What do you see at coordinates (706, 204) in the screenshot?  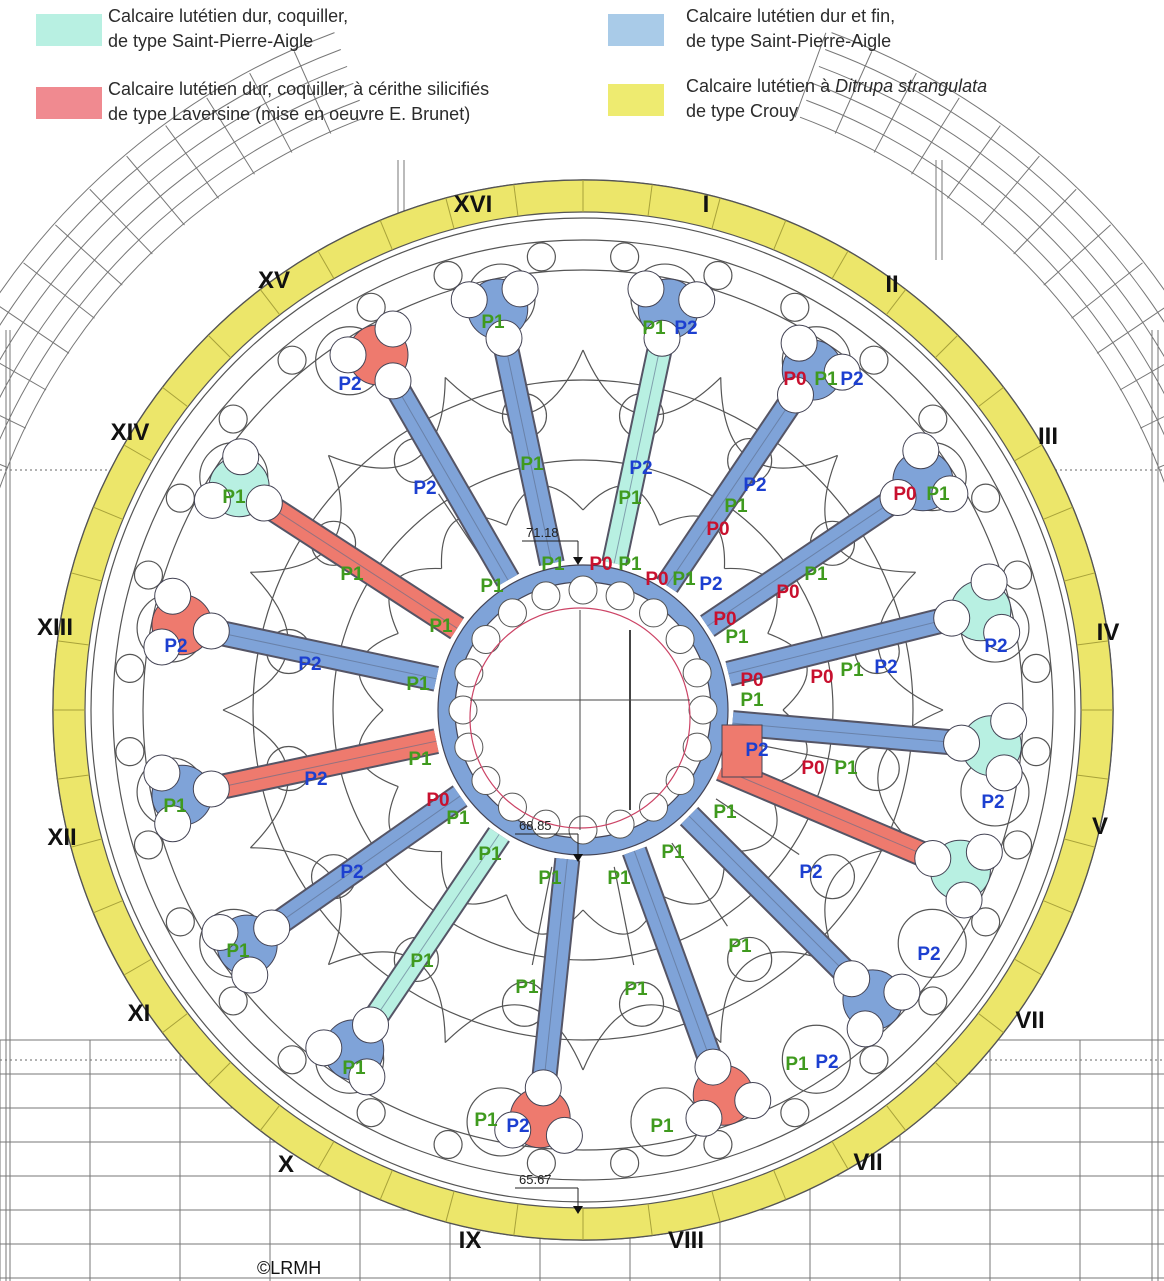 I see `roman-numeral: I` at bounding box center [706, 204].